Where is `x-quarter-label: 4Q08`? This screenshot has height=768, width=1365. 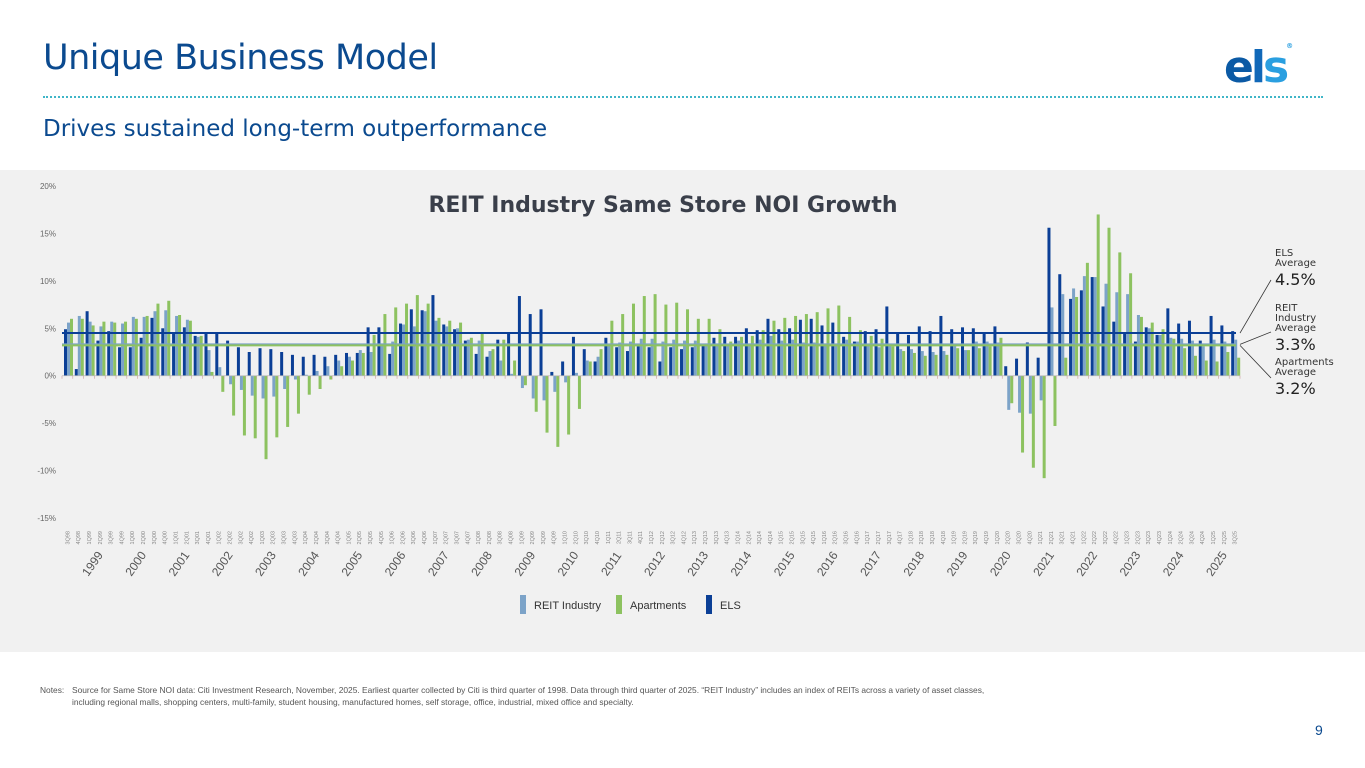 x-quarter-label: 4Q08 is located at coordinates (512, 537).